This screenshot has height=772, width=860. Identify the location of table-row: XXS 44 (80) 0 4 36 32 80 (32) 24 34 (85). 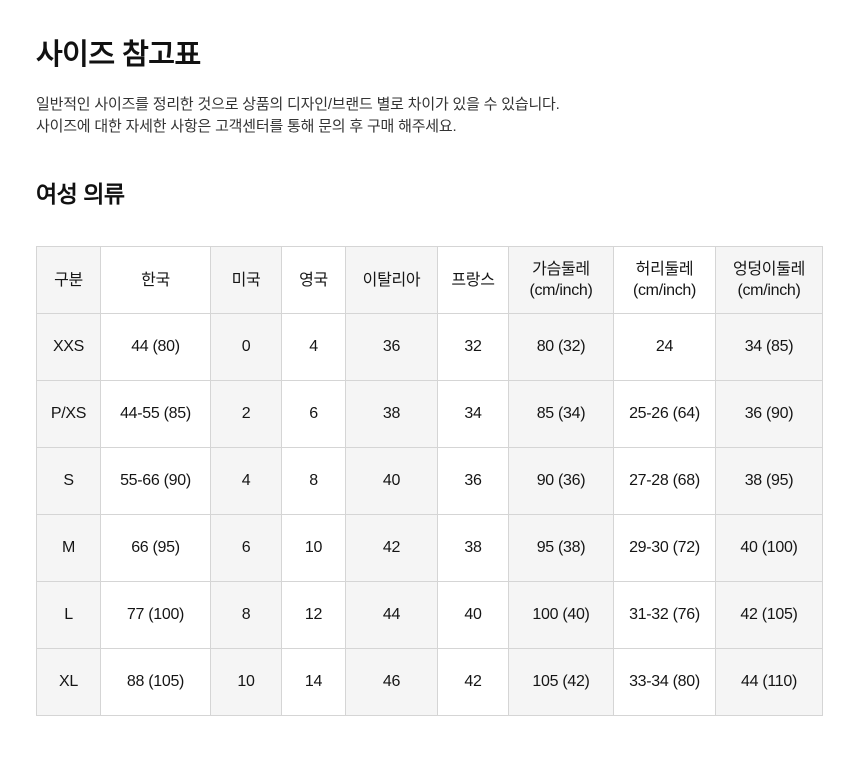
(429, 347).